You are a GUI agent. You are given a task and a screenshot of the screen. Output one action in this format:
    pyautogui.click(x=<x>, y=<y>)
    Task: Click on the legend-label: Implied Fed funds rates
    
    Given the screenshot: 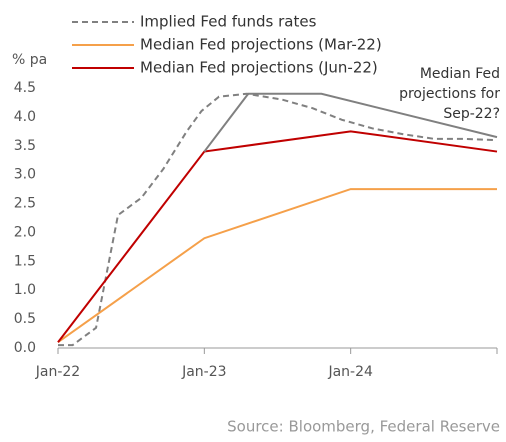 What is the action you would take?
    pyautogui.click(x=228, y=22)
    